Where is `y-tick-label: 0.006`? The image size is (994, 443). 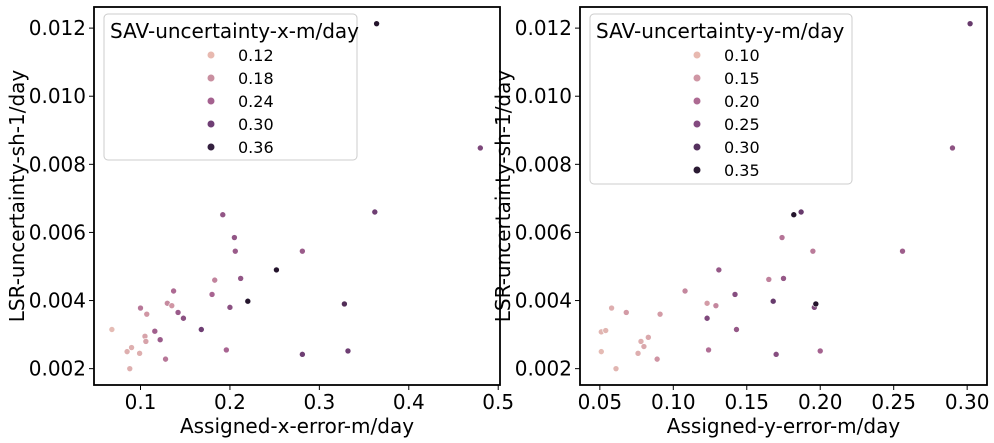 y-tick-label: 0.006 is located at coordinates (57, 232).